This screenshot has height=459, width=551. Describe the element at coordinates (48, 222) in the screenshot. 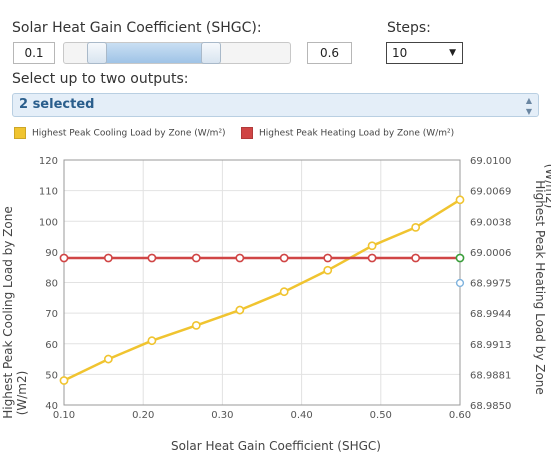

I see `y-left-tick-label: 100` at that location.